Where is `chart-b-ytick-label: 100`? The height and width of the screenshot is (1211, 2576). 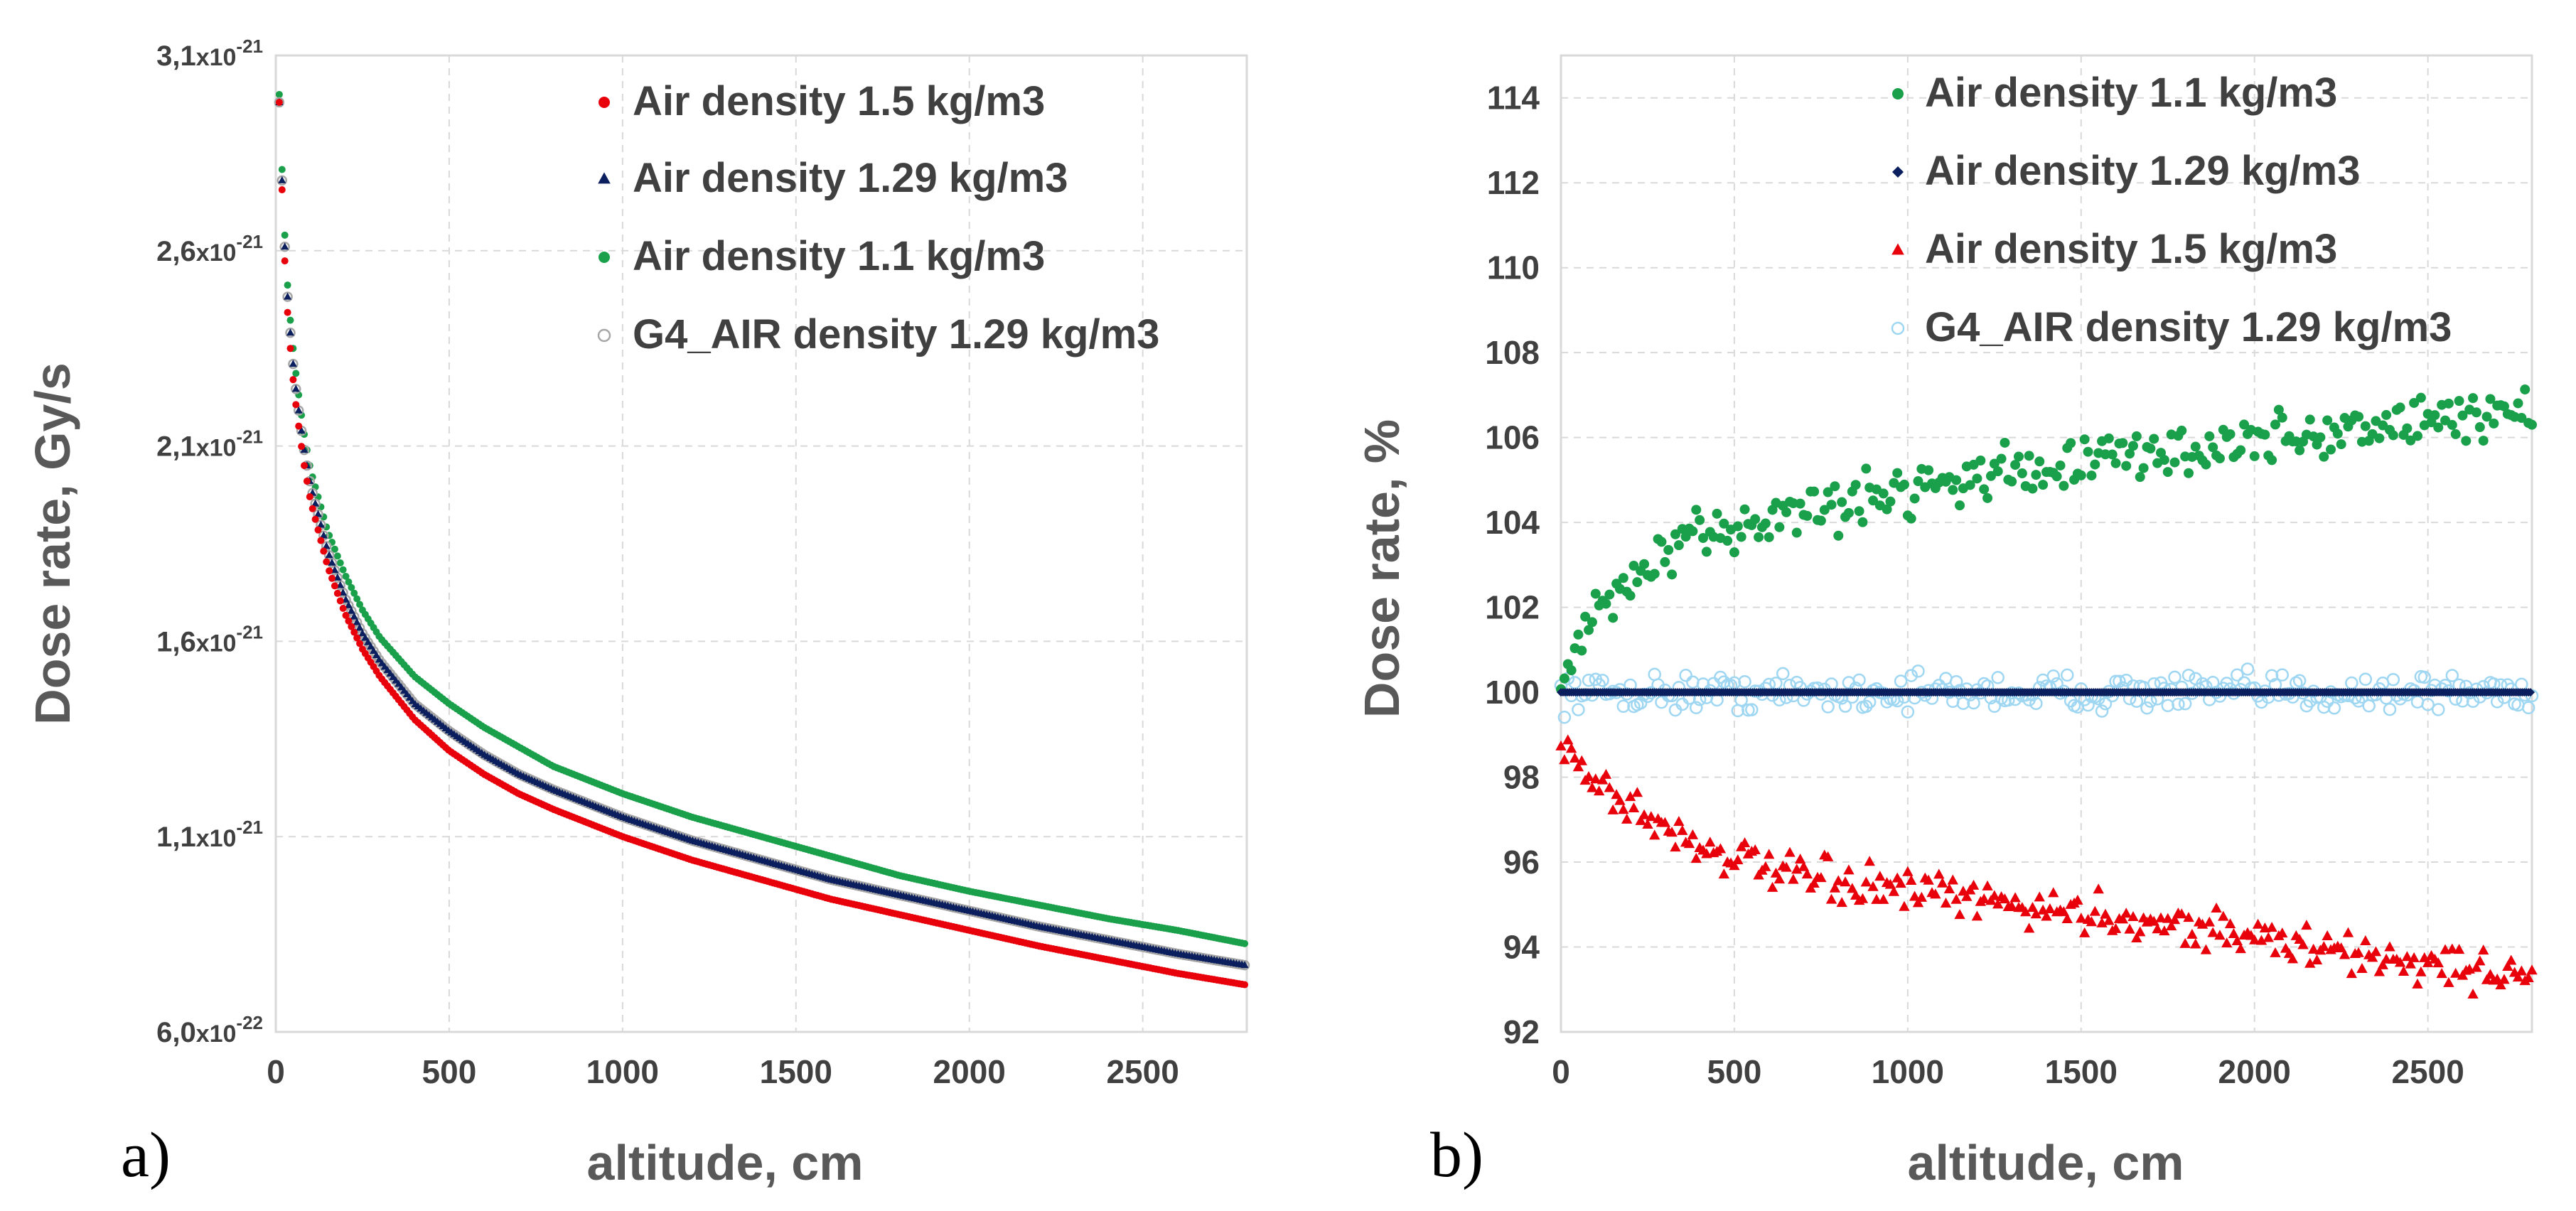
chart-b-ytick-label: 100 is located at coordinates (1512, 692).